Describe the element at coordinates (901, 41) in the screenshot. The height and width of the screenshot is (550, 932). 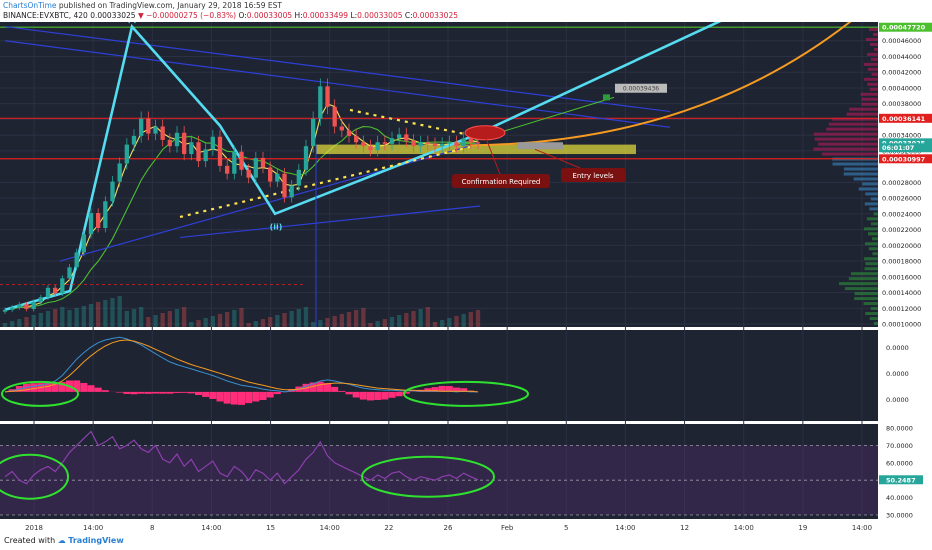
I see `y-tick-label: 0.00046000` at that location.